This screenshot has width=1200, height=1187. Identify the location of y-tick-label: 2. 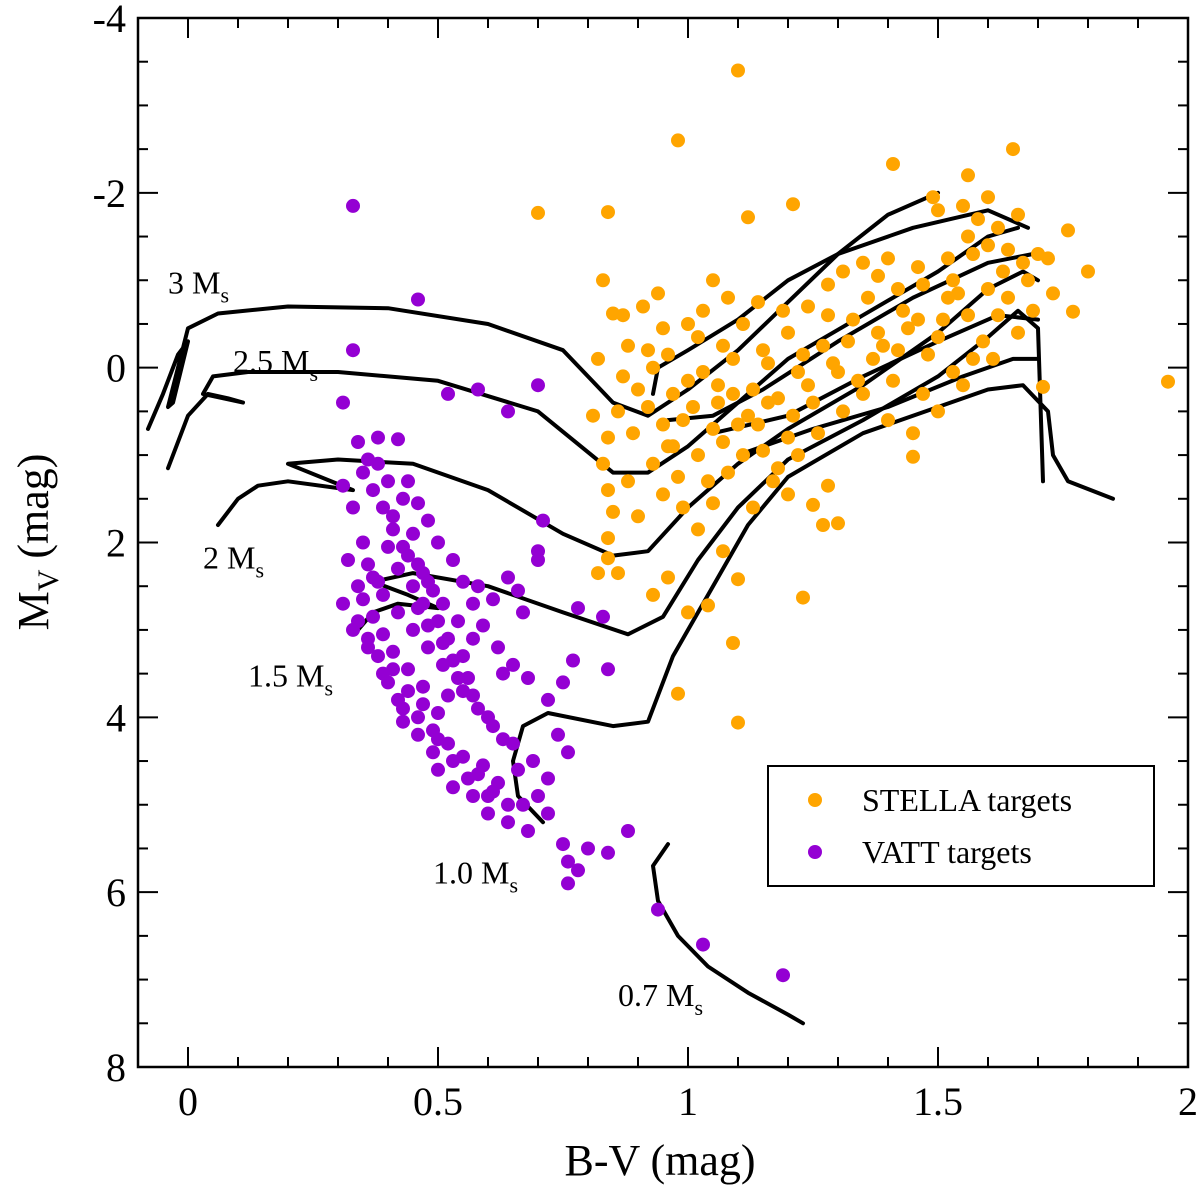
(116, 543).